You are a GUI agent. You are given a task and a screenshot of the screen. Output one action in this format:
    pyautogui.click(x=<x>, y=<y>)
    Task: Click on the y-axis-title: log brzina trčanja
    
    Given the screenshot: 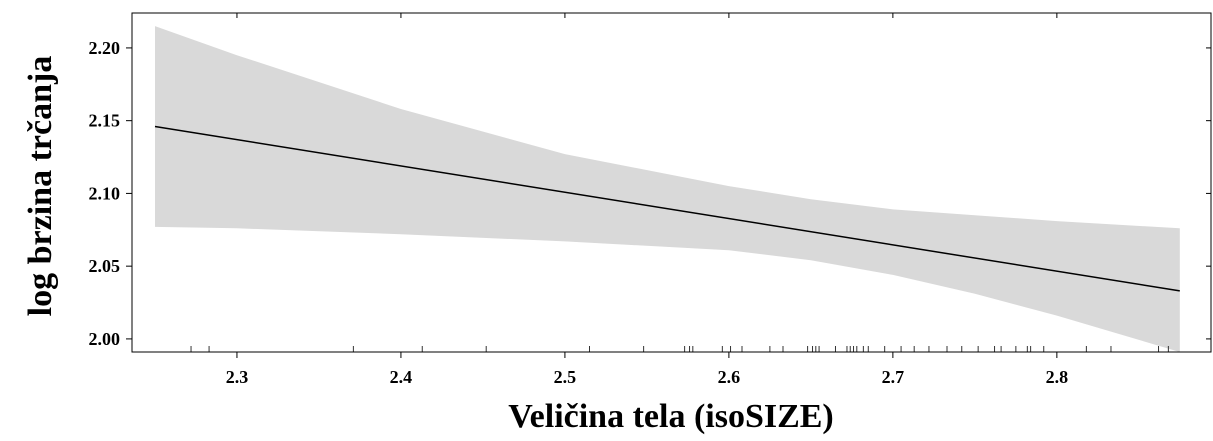 What is the action you would take?
    pyautogui.click(x=40, y=186)
    